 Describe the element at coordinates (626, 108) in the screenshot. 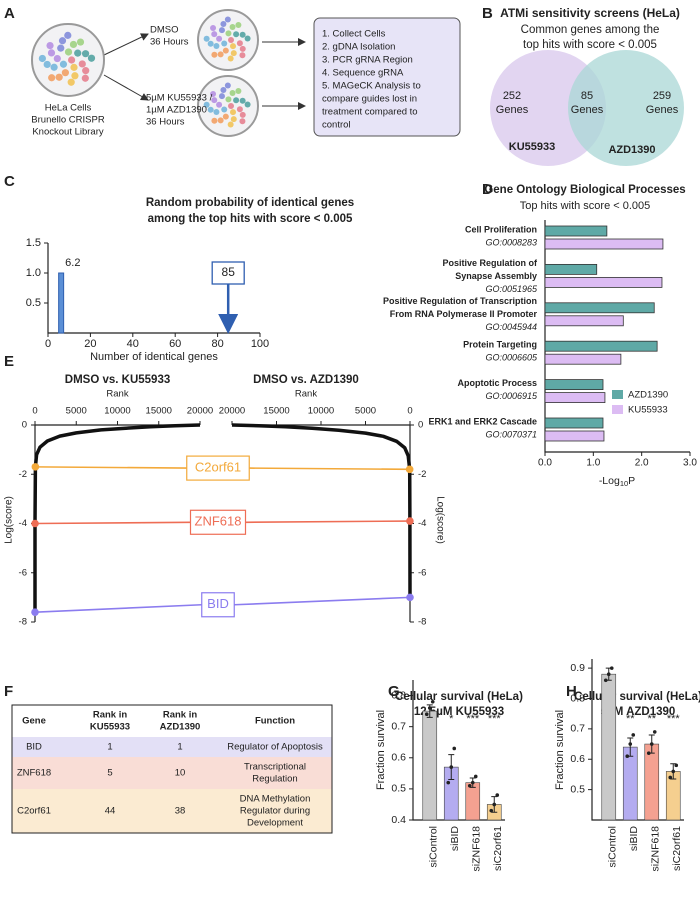

I see `venn-right` at that location.